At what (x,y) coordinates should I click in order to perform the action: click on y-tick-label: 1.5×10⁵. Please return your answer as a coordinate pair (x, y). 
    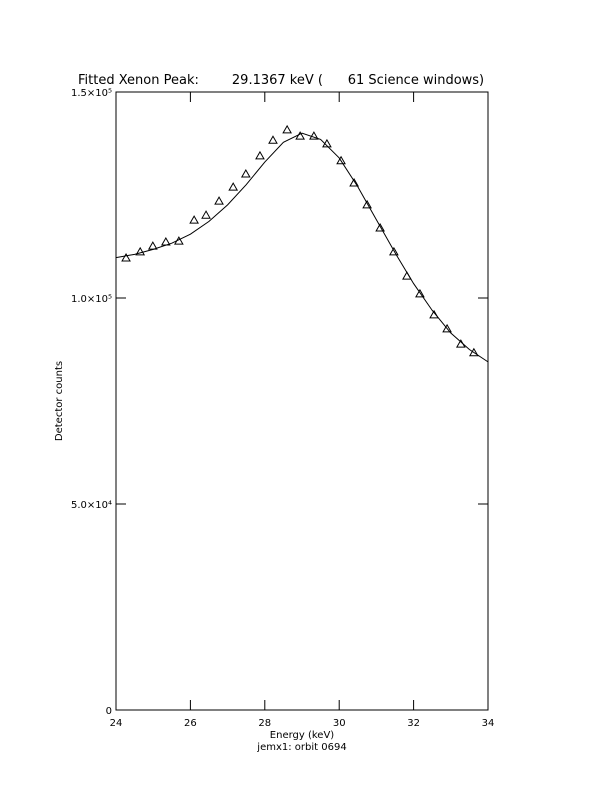
    Looking at the image, I should click on (91, 93).